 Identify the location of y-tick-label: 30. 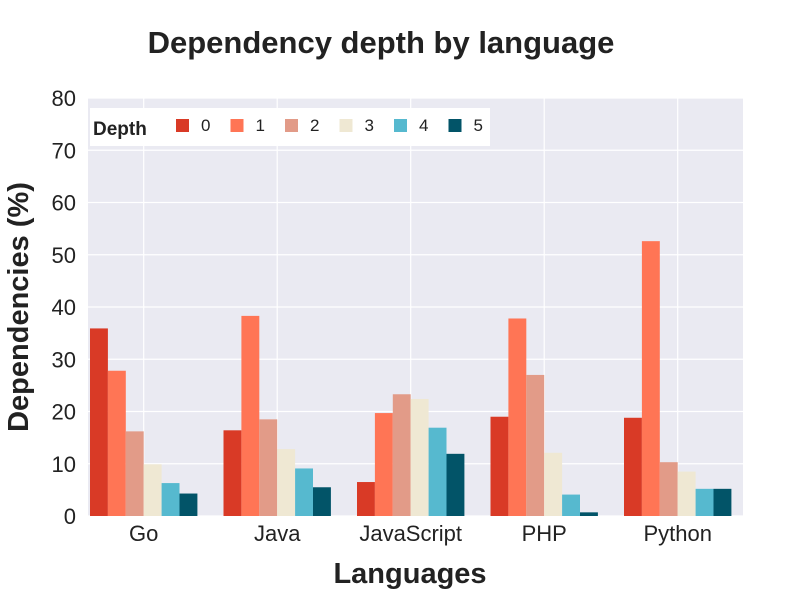
(64, 359).